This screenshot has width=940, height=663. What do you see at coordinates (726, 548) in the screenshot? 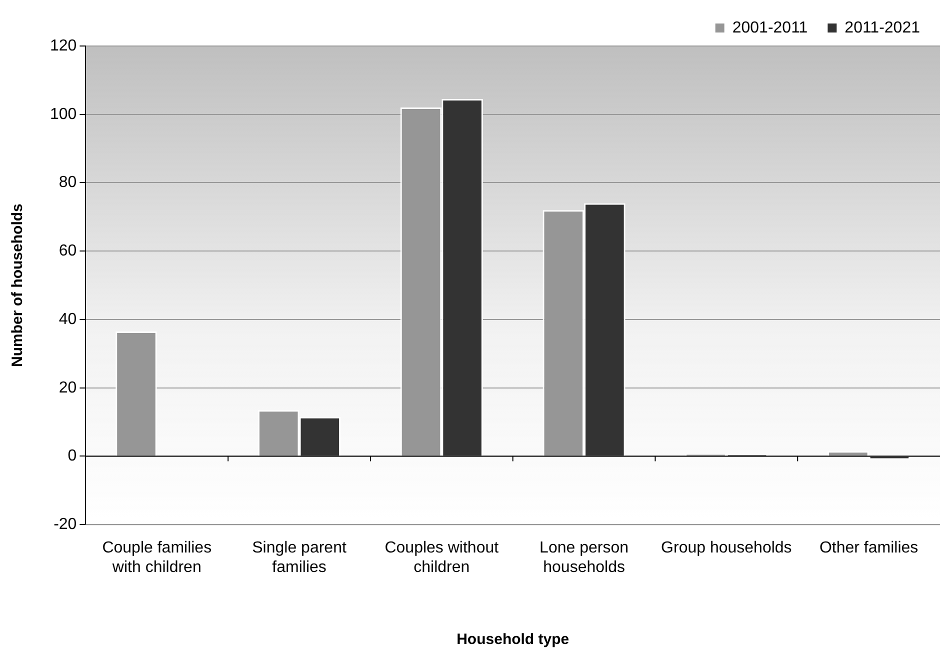
I see `x-tick-label: Group households` at bounding box center [726, 548].